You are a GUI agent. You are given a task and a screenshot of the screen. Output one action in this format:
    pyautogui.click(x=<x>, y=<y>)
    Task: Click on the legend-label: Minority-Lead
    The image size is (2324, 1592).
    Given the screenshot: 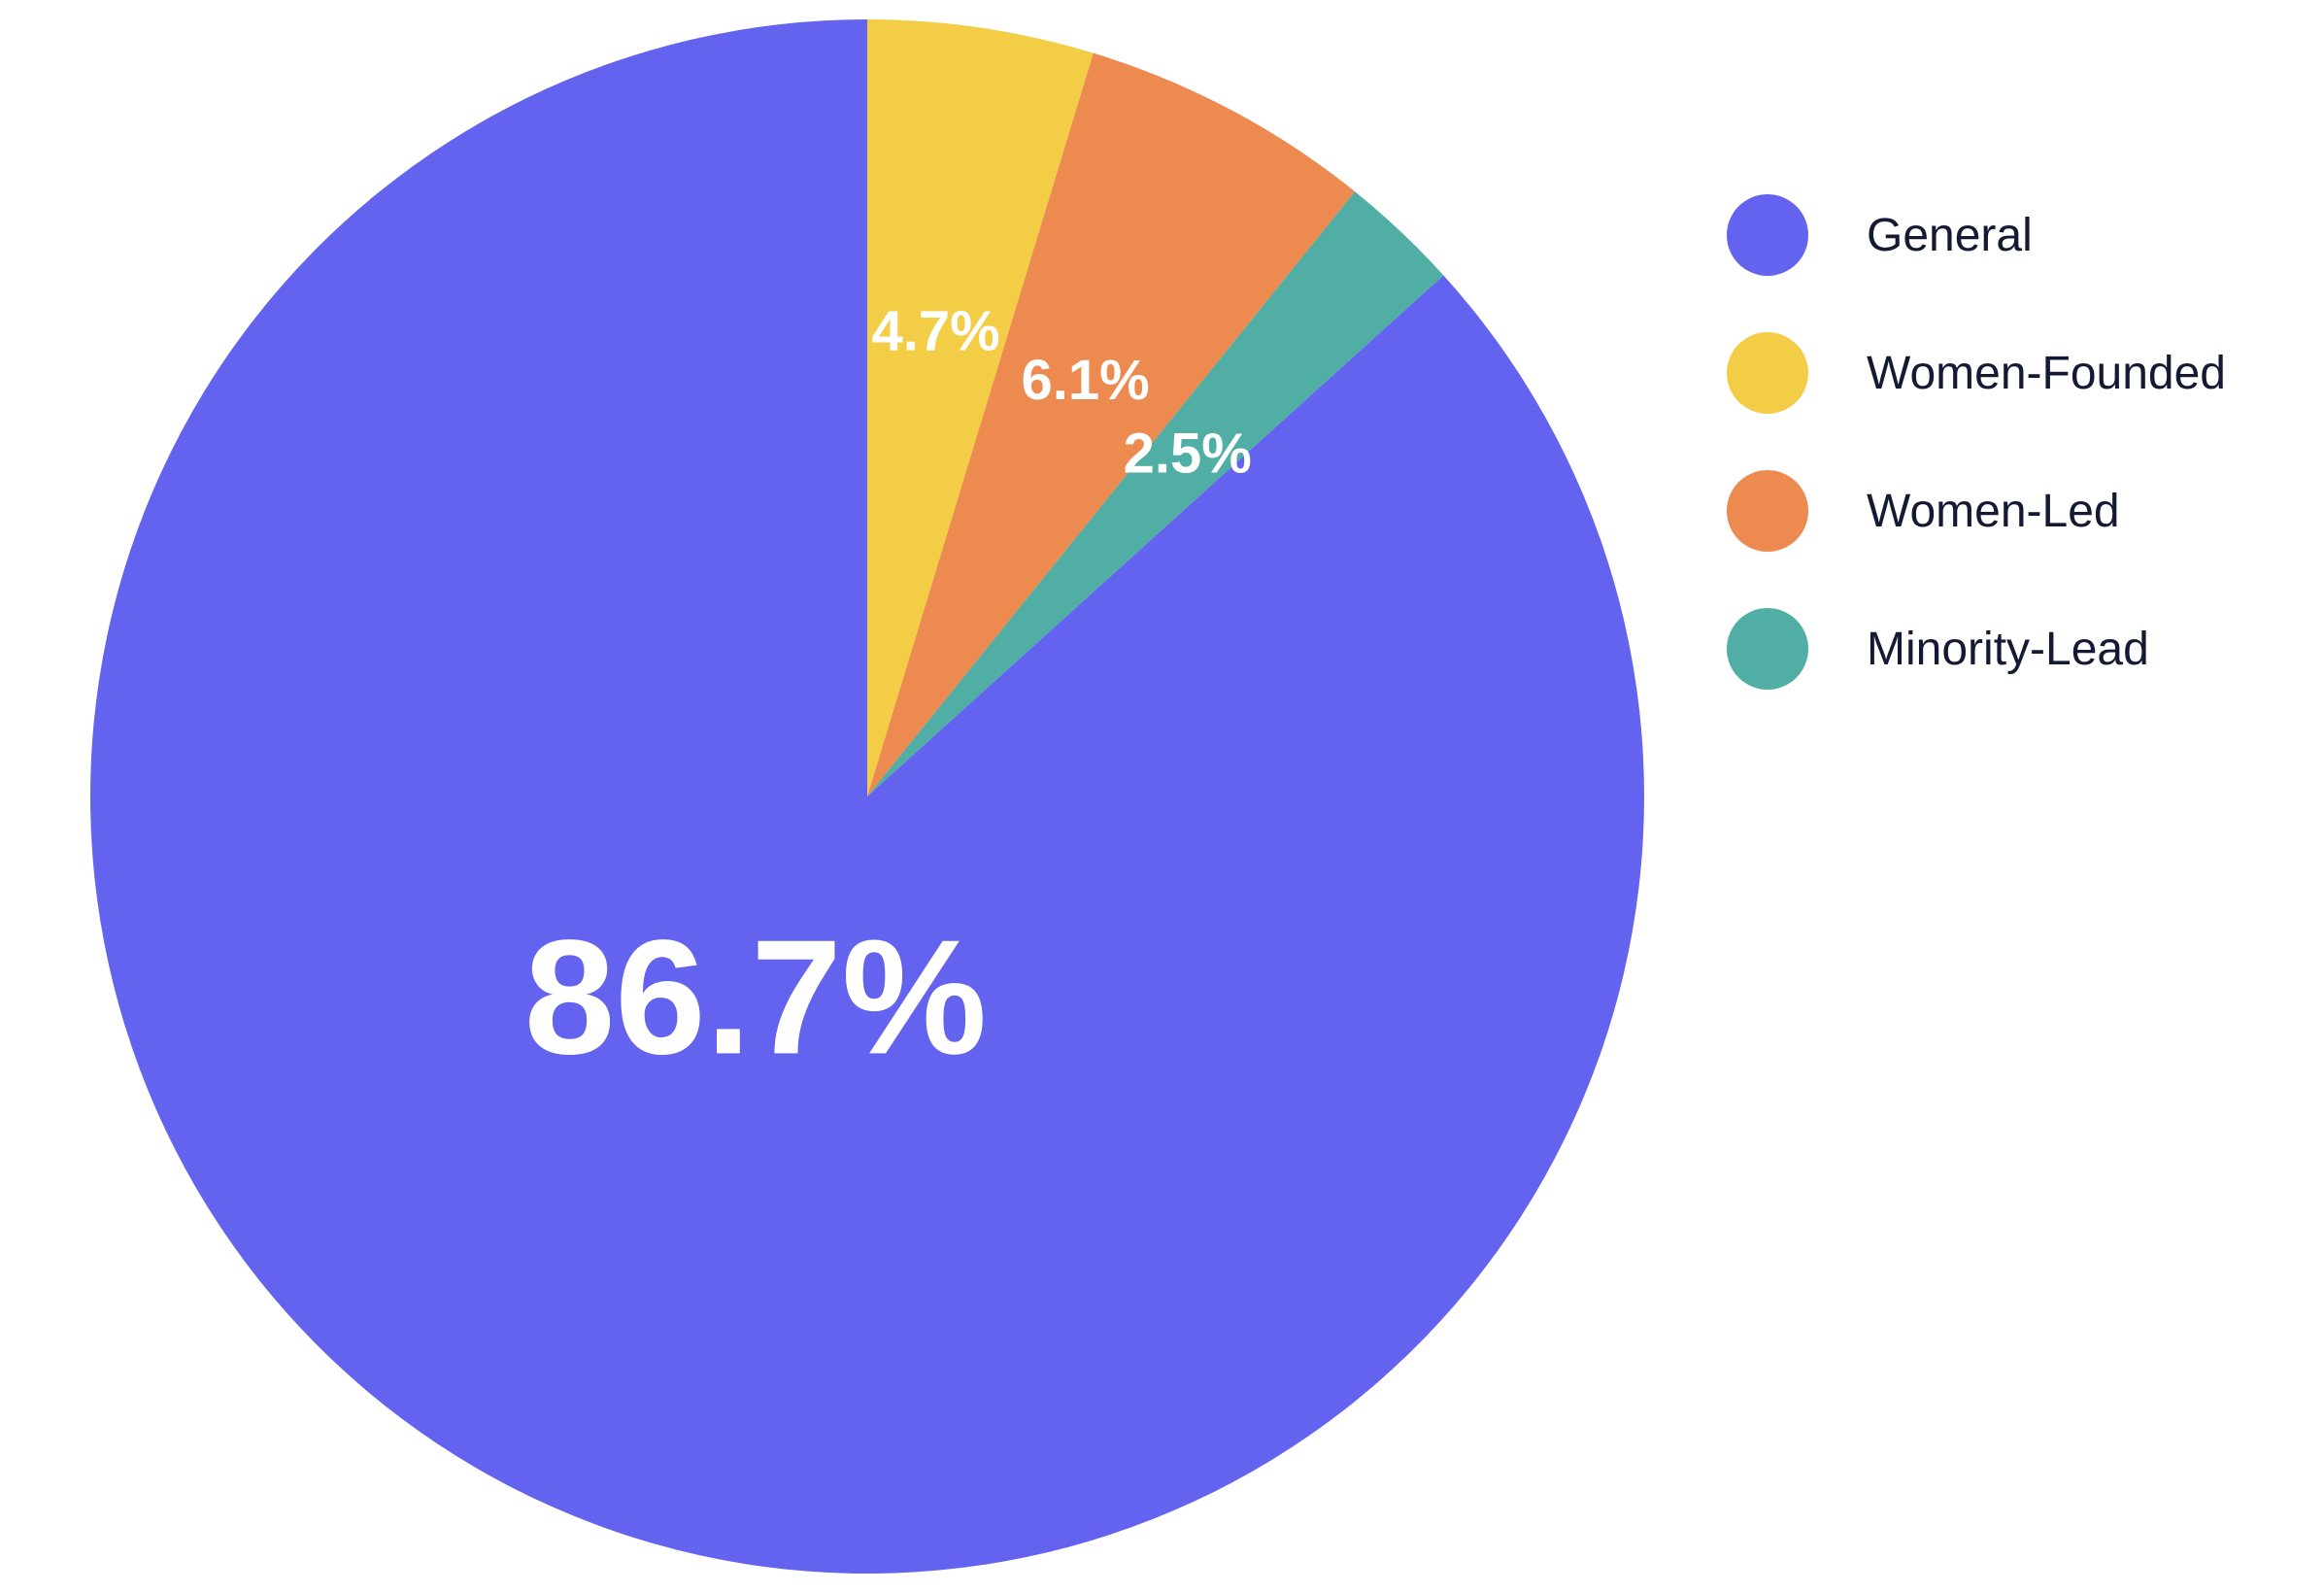 What is the action you would take?
    pyautogui.click(x=2008, y=649)
    